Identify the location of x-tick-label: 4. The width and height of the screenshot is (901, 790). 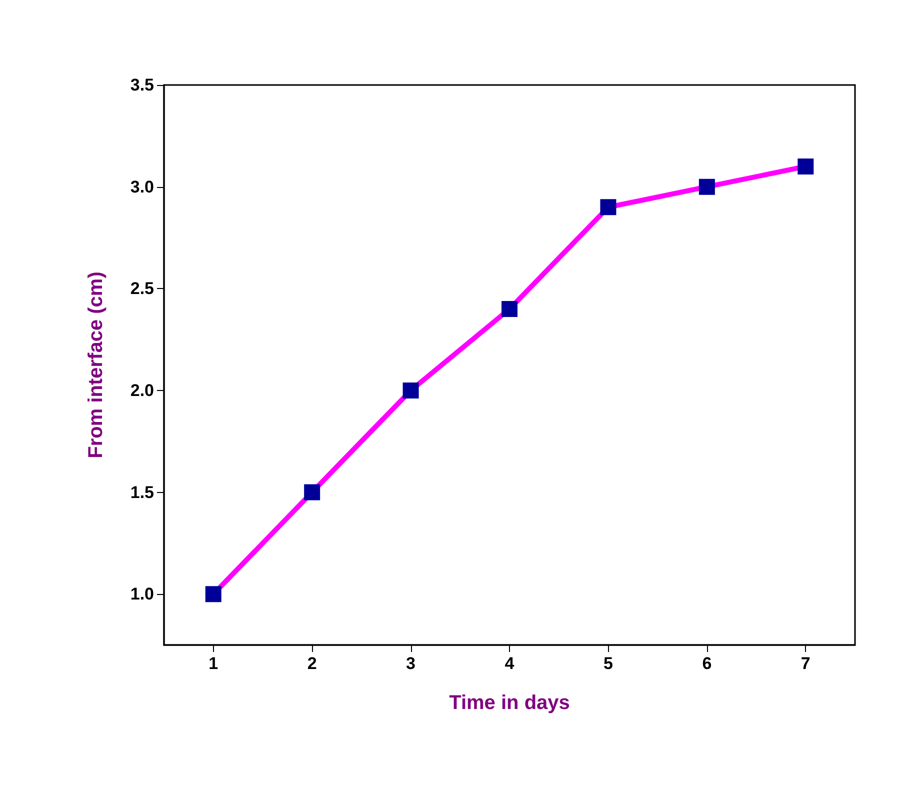
(509, 663).